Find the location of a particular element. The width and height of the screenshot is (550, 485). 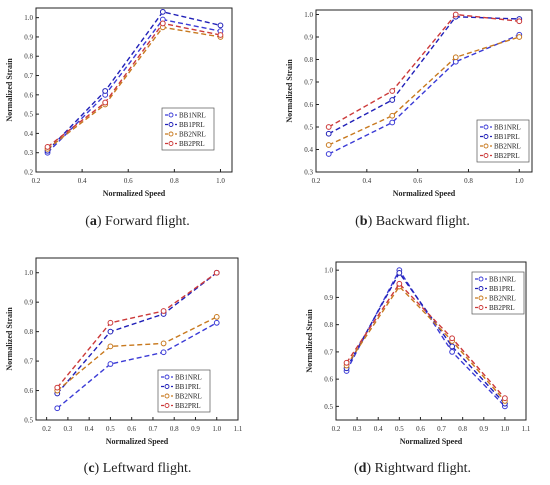

x-tick-label: 0.6 is located at coordinates (420, 429).